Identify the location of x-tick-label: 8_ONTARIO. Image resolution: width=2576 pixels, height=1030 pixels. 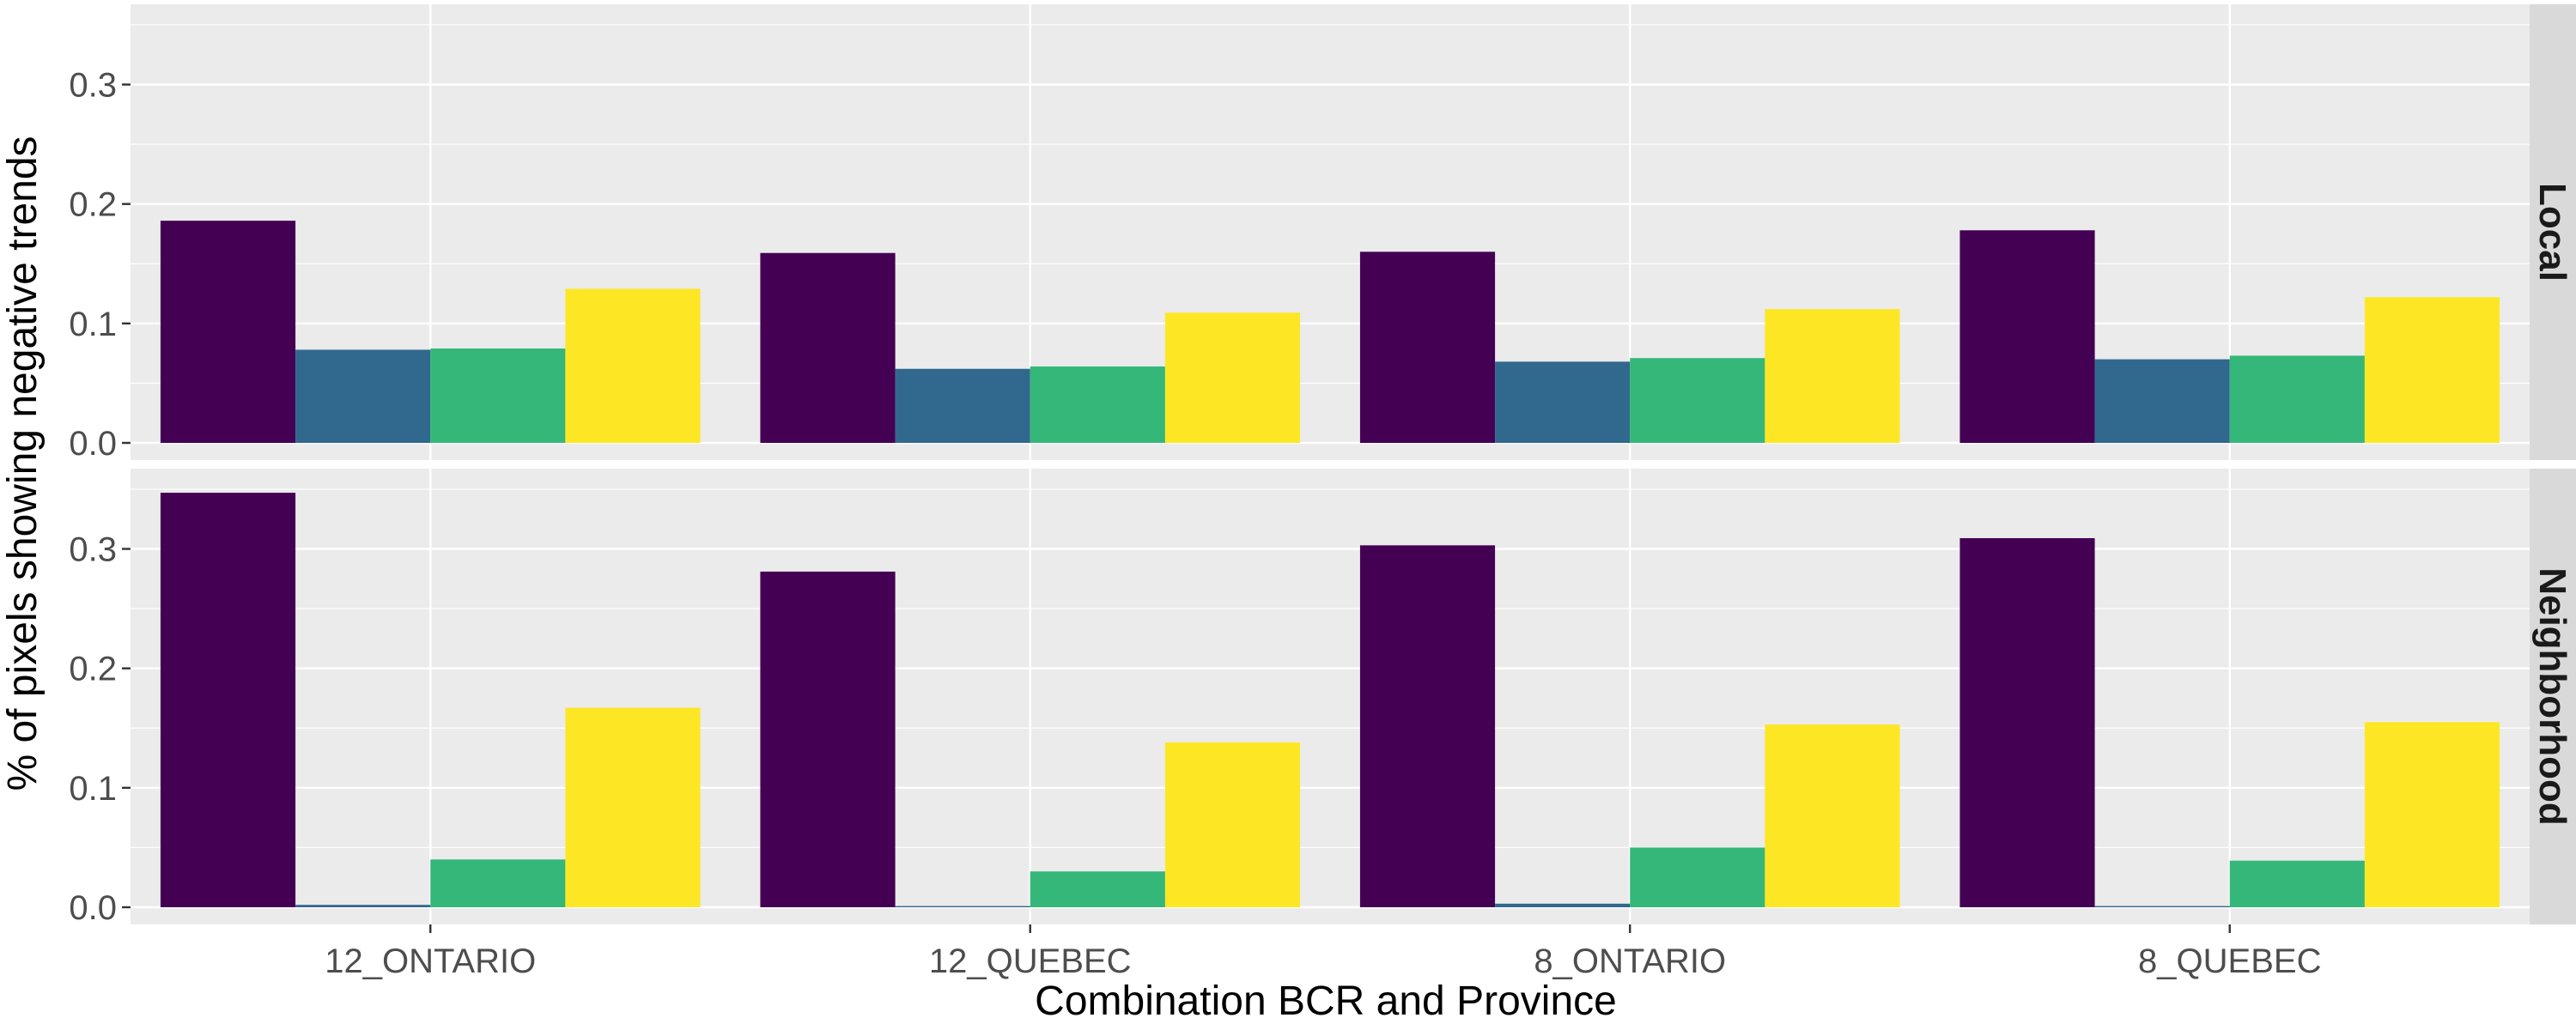
(1630, 961).